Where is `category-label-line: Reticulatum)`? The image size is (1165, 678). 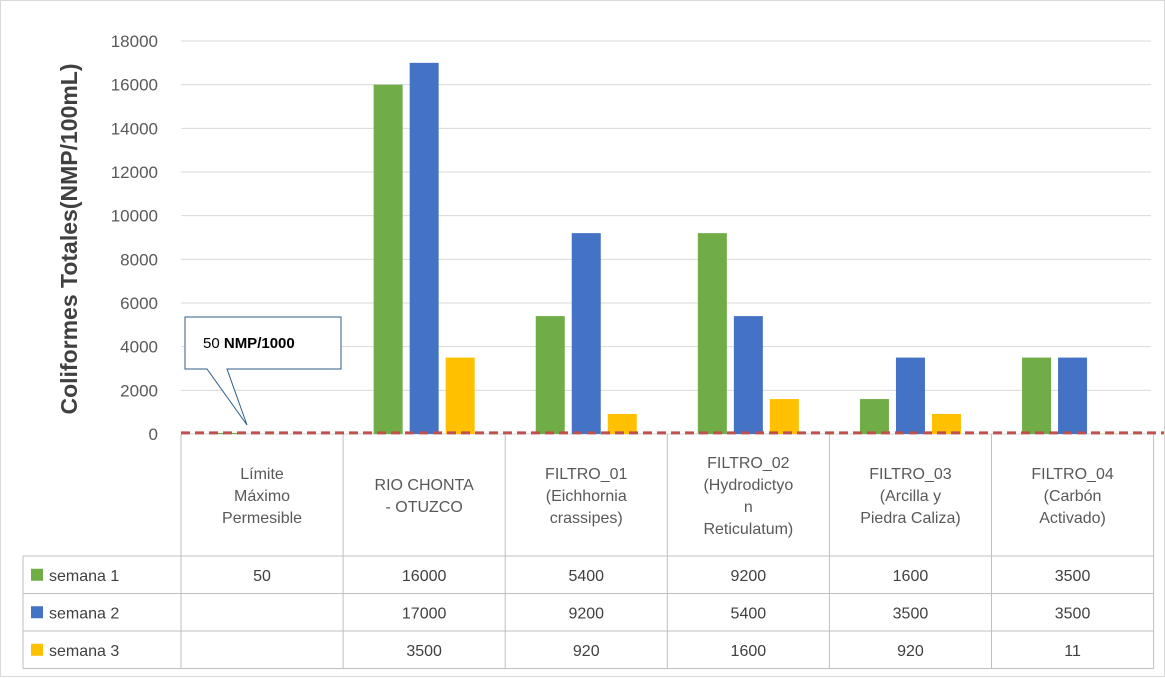 category-label-line: Reticulatum) is located at coordinates (748, 529).